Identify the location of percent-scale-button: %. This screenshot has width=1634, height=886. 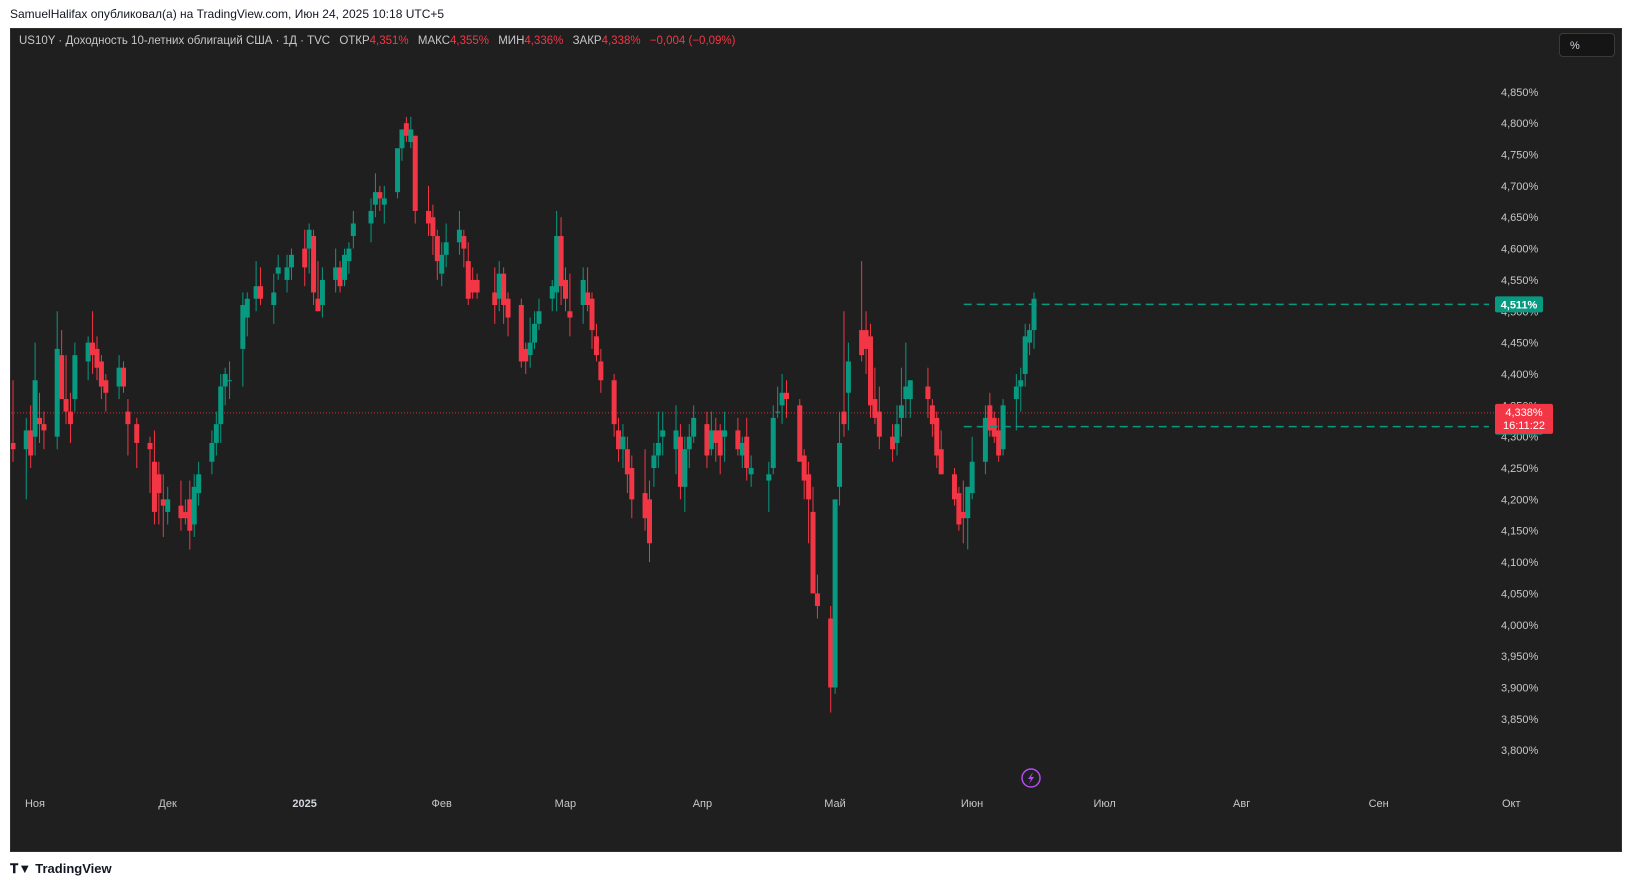
(1587, 45).